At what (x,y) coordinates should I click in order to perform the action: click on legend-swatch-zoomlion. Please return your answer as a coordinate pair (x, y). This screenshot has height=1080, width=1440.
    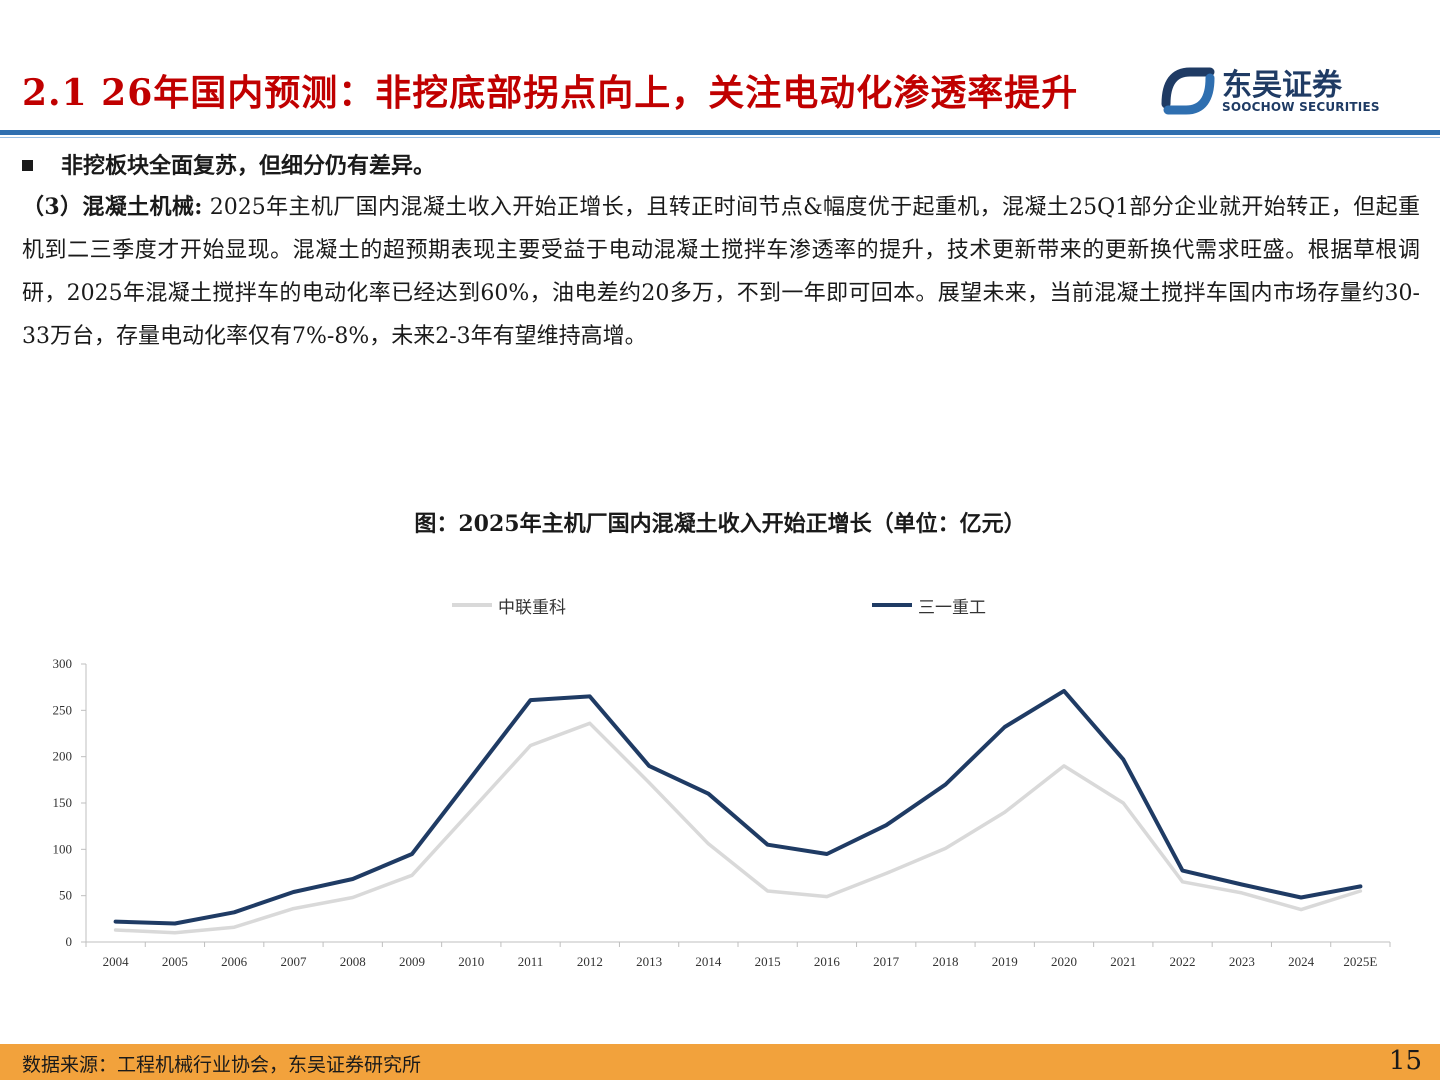
    Looking at the image, I should click on (472, 605).